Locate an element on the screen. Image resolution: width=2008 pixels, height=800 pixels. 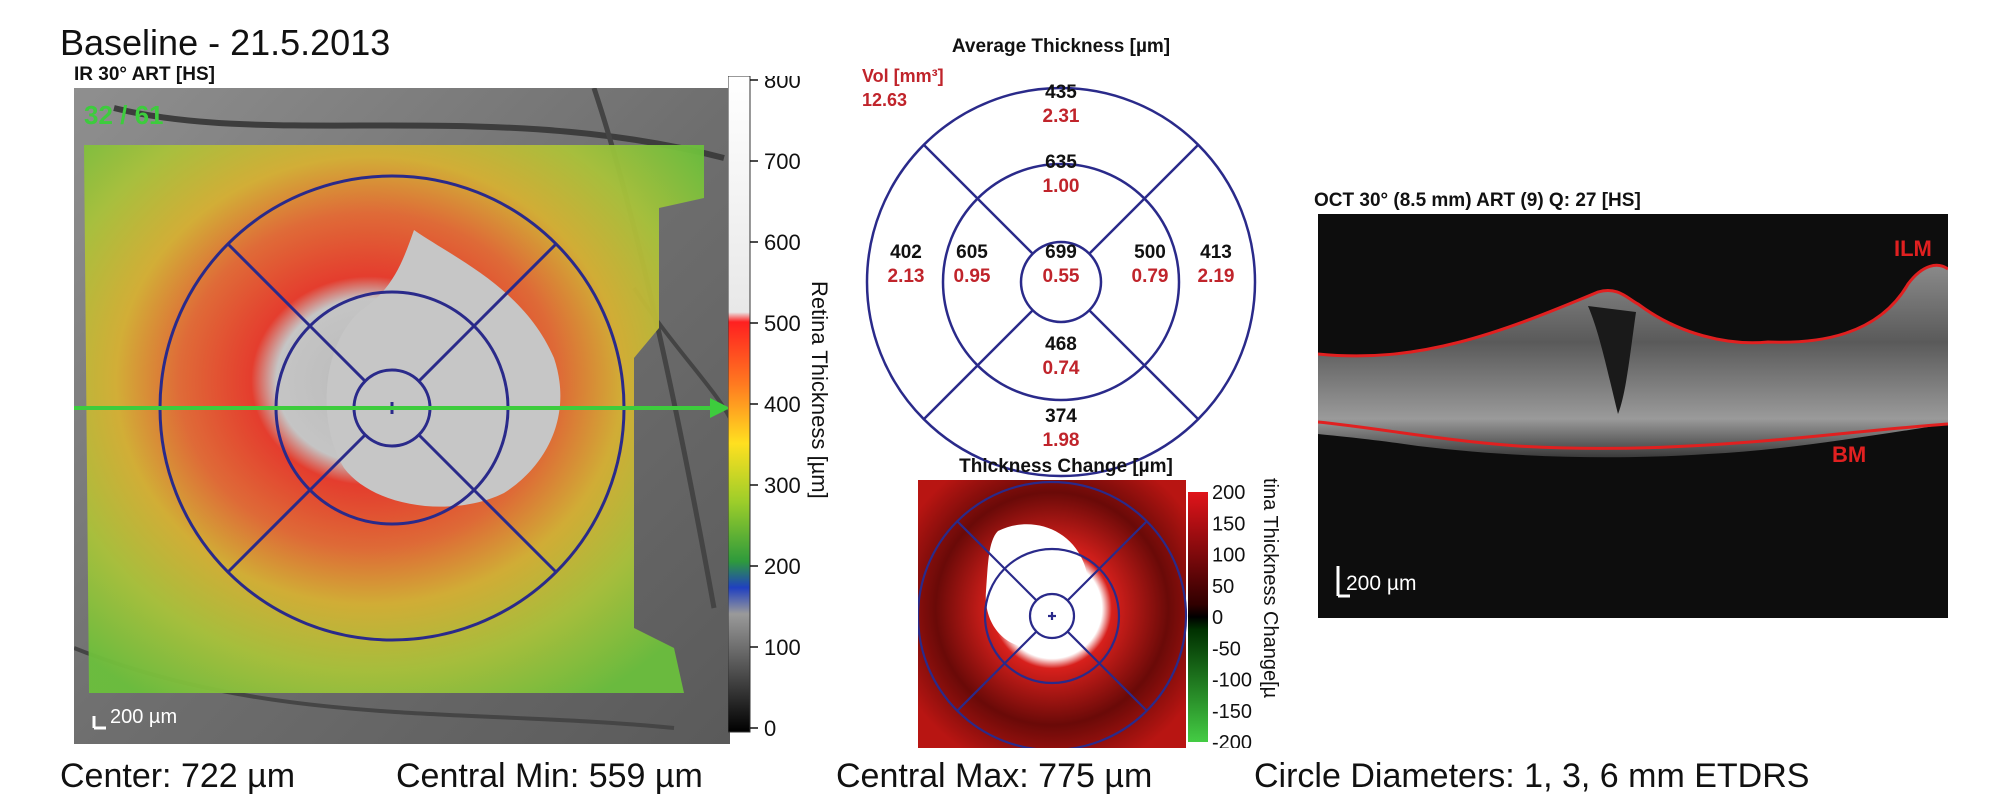
change-etdrs-grid is located at coordinates (1053, 614).